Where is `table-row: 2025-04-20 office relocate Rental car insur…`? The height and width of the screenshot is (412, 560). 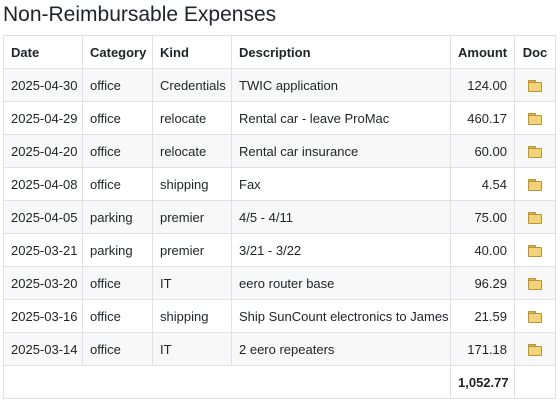
table-row: 2025-04-20 office relocate Rental car insur… is located at coordinates (279, 151).